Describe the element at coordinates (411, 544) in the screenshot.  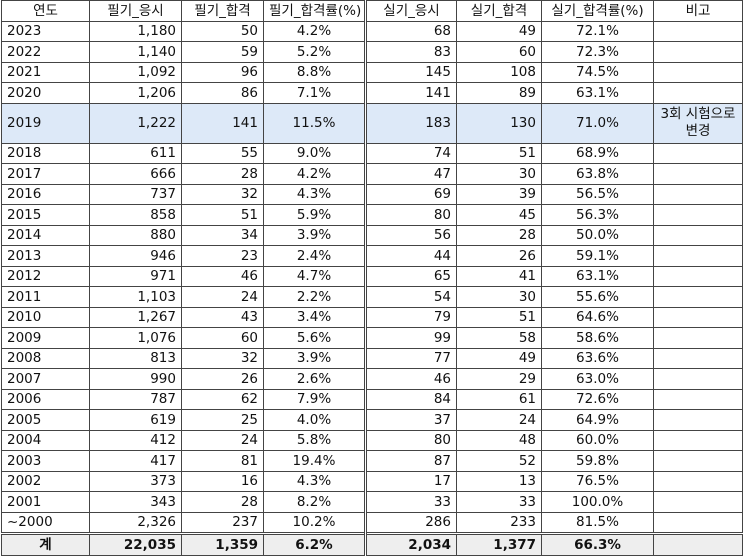
I see `total-cell: 2,034` at that location.